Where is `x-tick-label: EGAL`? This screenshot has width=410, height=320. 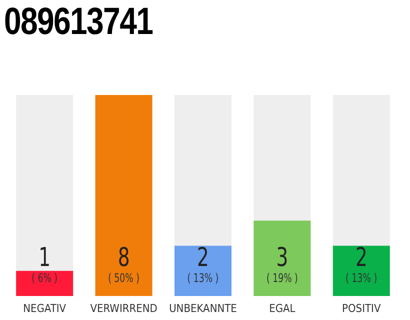 x-tick-label: EGAL is located at coordinates (282, 308).